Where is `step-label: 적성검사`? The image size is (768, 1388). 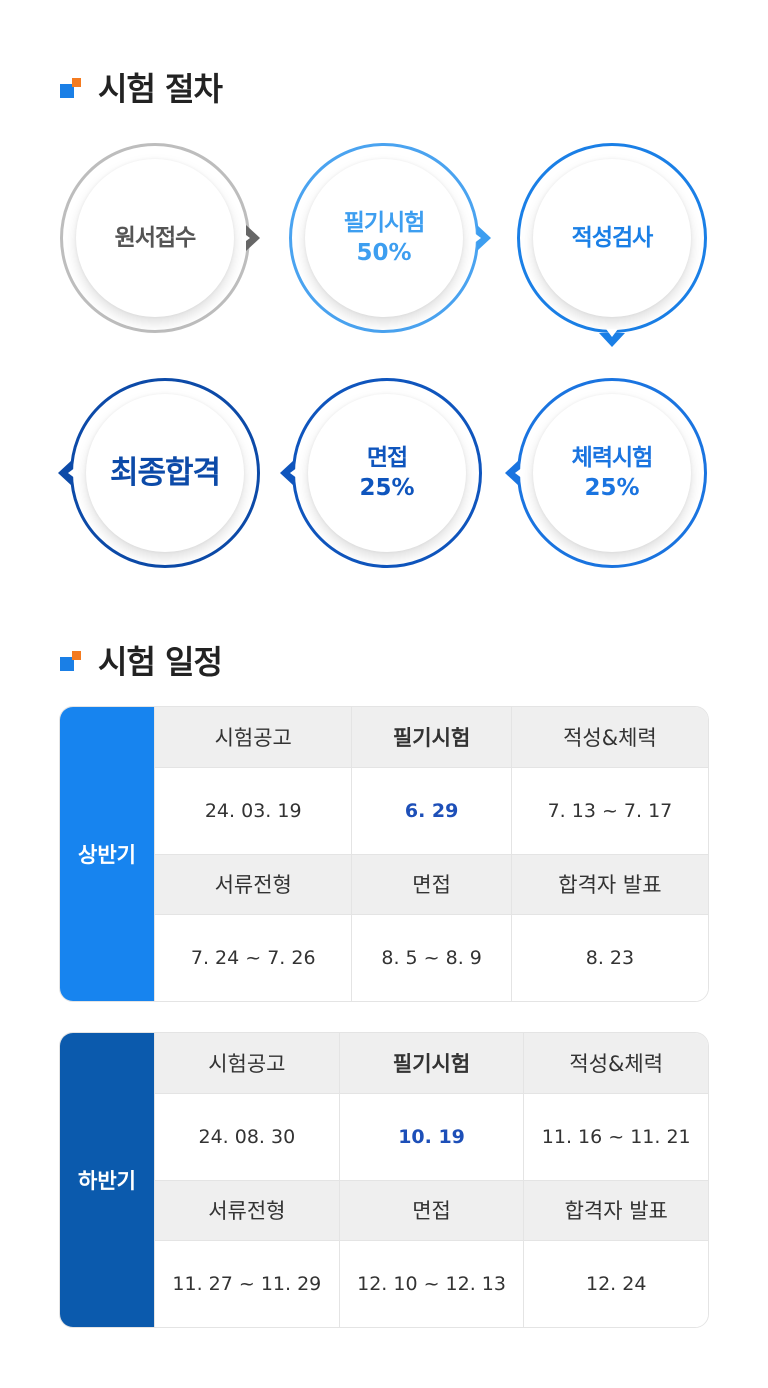 step-label: 적성검사 is located at coordinates (612, 238).